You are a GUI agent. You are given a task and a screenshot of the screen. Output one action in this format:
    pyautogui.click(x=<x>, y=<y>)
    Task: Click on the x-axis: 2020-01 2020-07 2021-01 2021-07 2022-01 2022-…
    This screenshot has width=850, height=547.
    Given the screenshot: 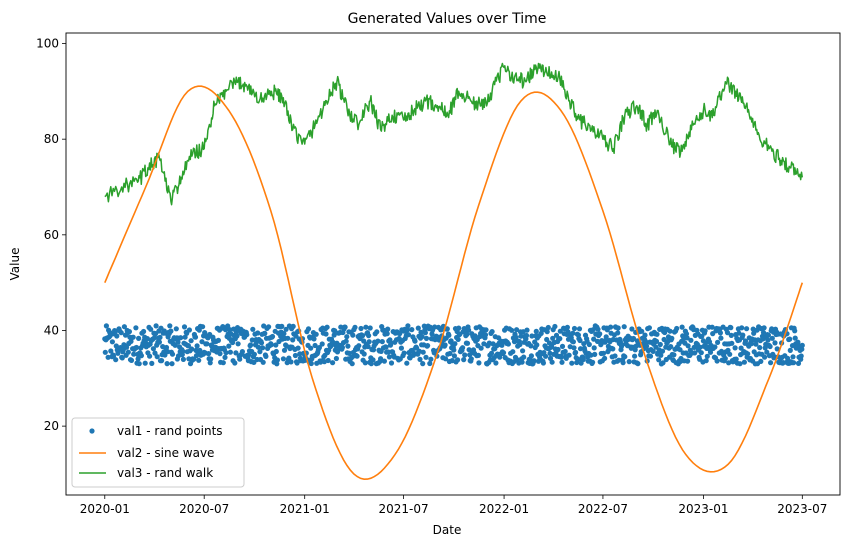 What is the action you would take?
    pyautogui.click(x=453, y=505)
    